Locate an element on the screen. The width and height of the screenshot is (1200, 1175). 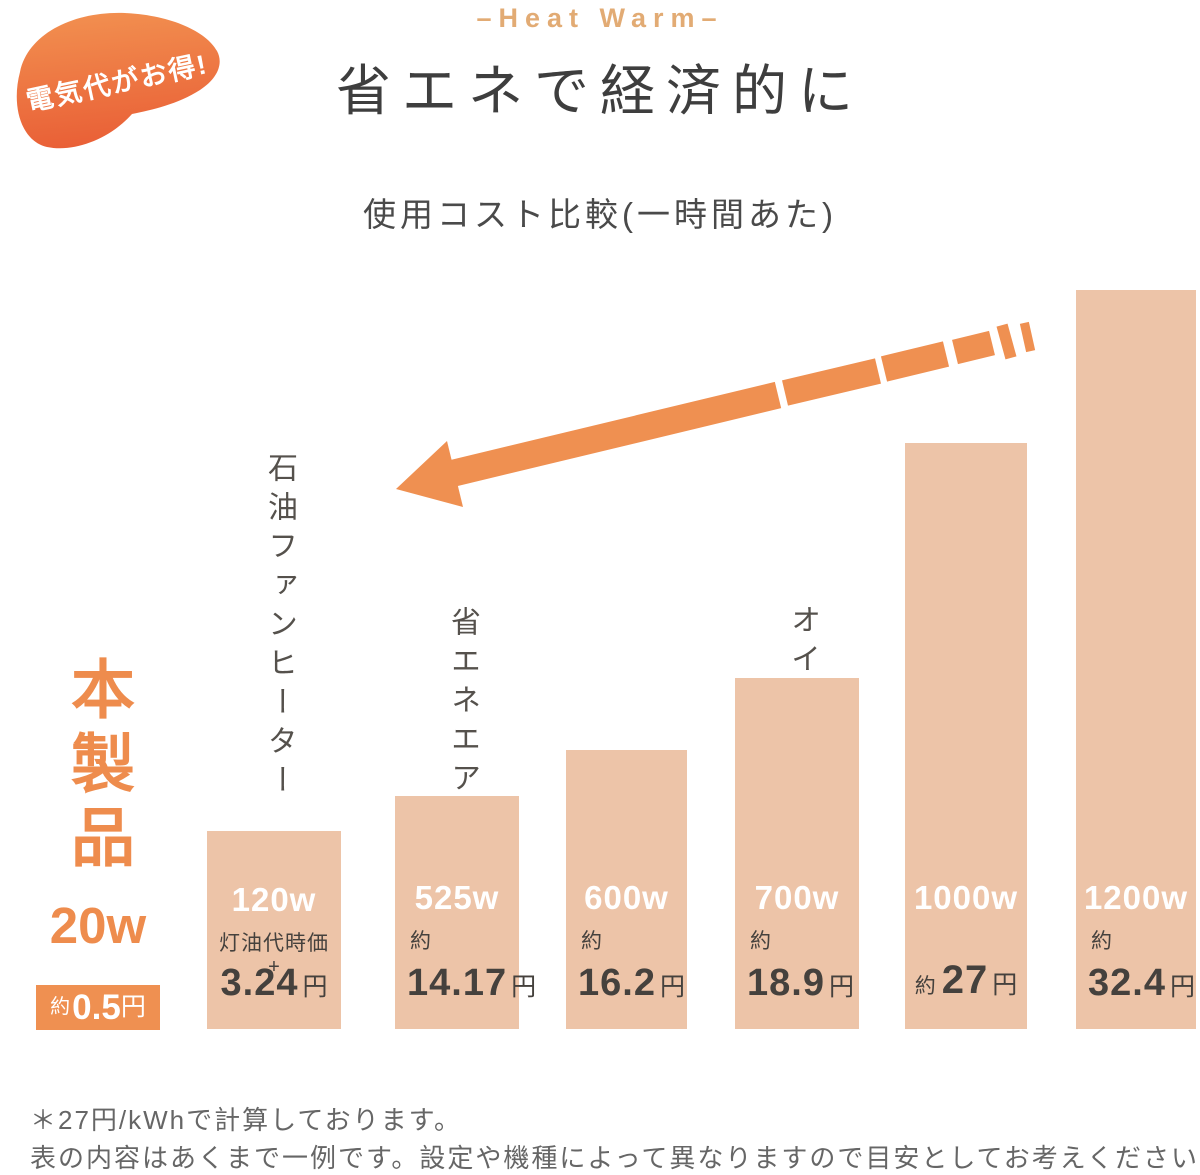
bar-price: 16.2 円 is located at coordinates (631, 983).